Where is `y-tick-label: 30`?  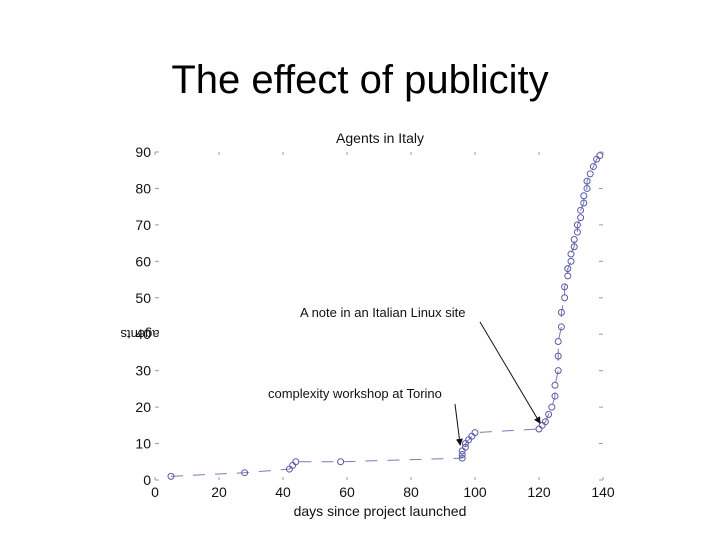 y-tick-label: 30 is located at coordinates (143, 371).